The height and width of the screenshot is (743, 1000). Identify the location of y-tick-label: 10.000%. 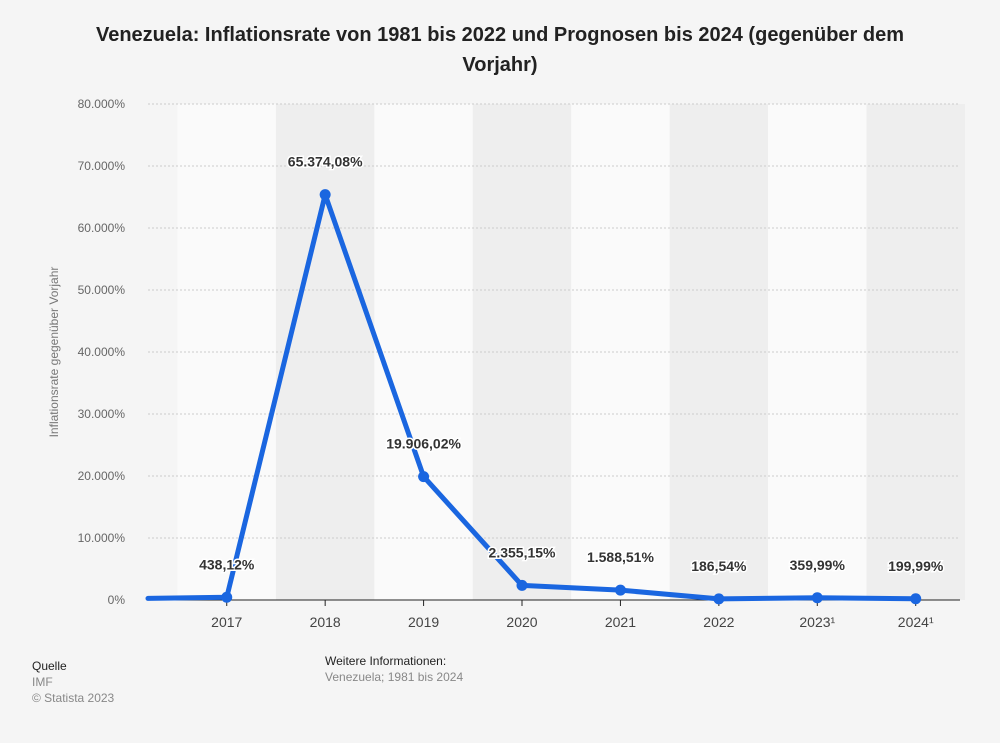
(102, 538).